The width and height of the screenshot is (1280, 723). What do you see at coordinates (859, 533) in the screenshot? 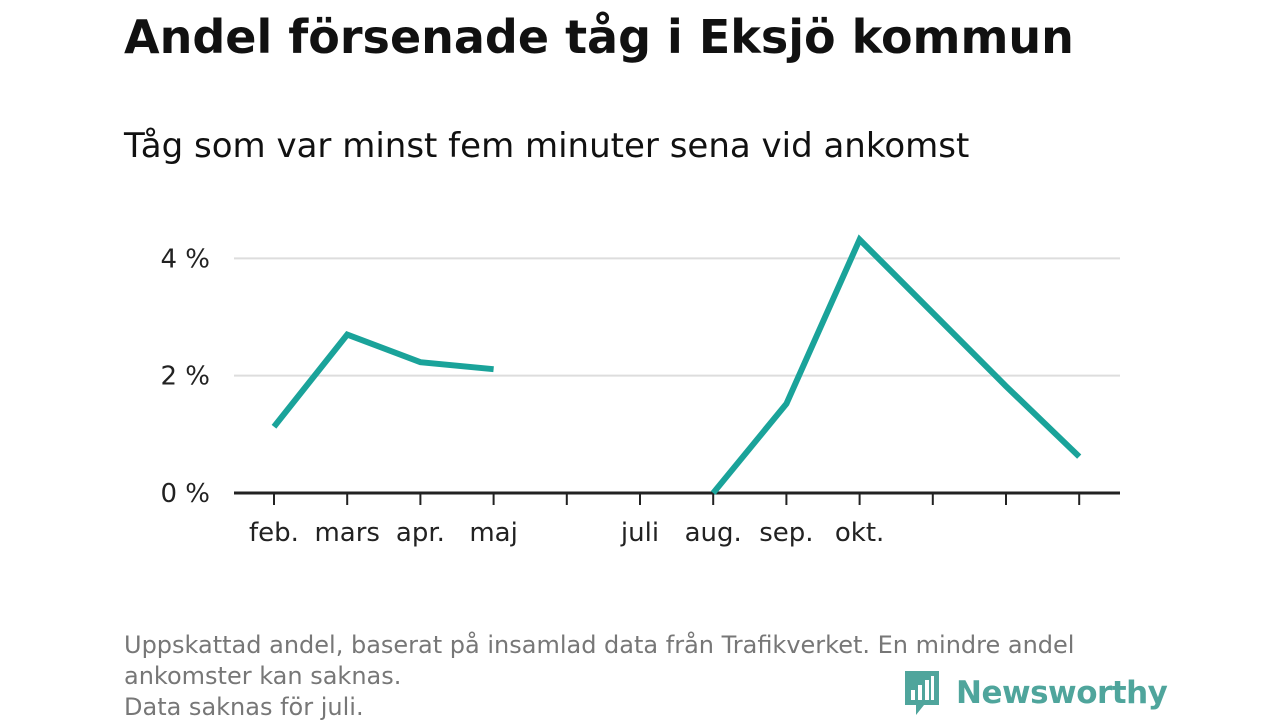
I see `x-tick-label-8: okt.` at bounding box center [859, 533].